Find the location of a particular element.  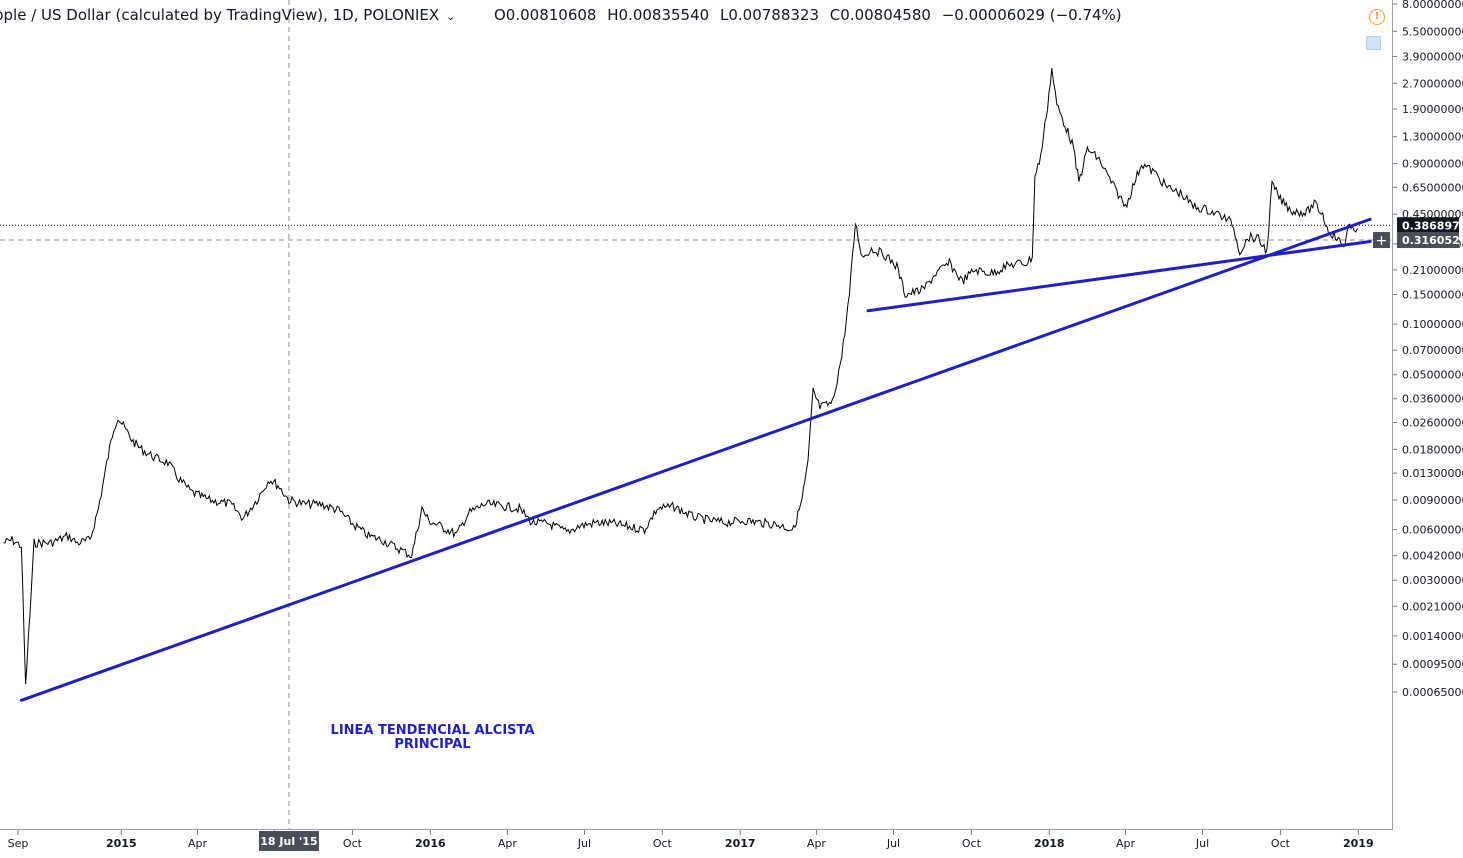

open-value: O0.00810608 is located at coordinates (545, 15).